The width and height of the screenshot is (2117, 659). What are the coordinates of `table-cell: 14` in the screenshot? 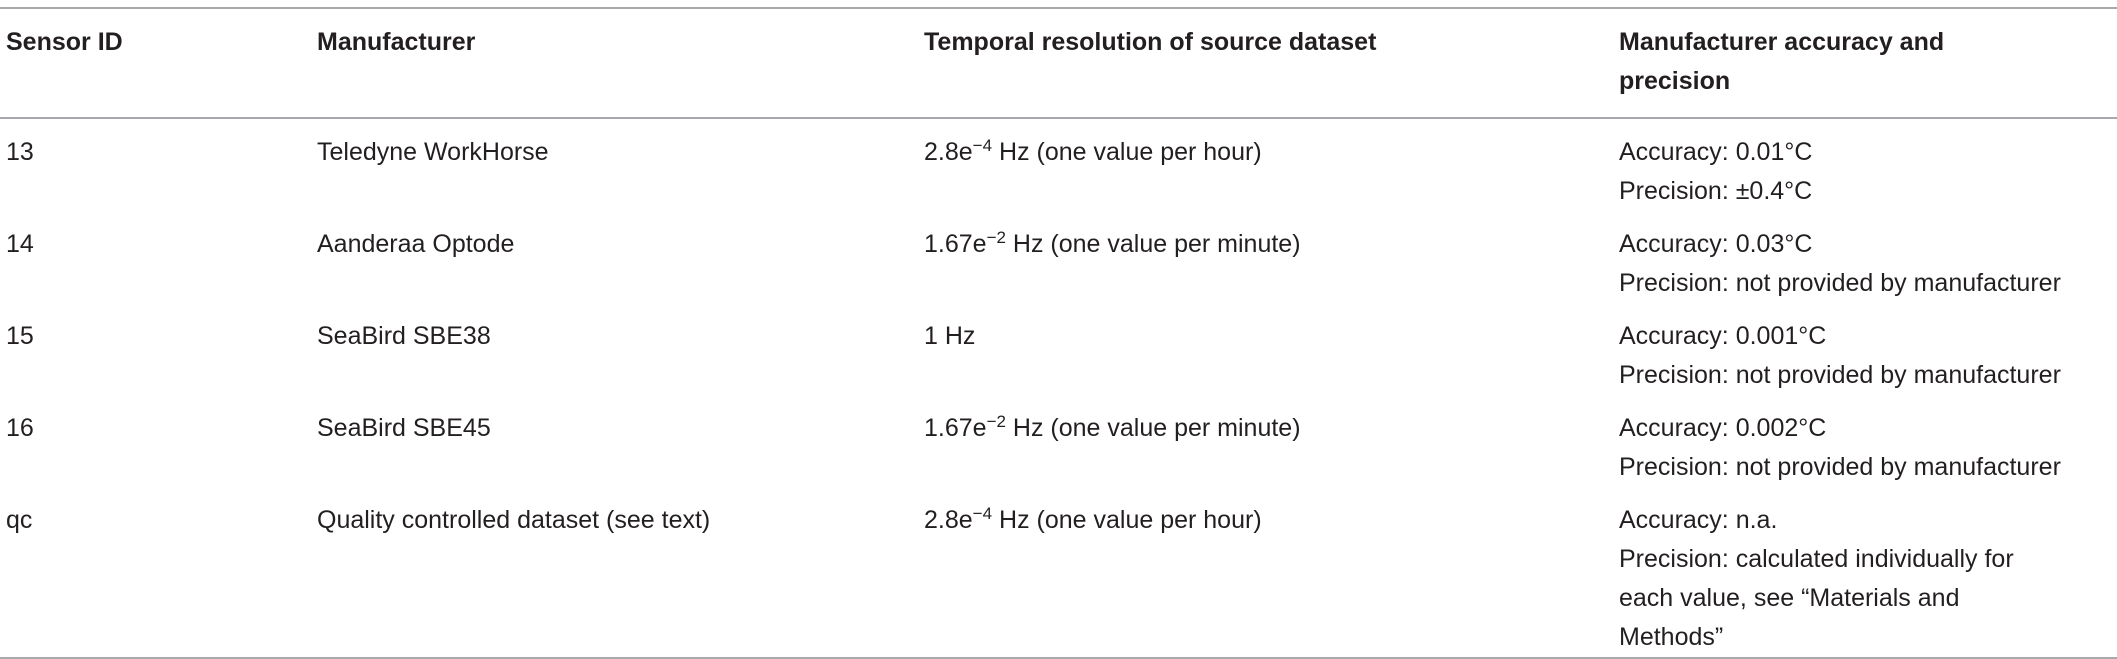 It's located at (158, 257).